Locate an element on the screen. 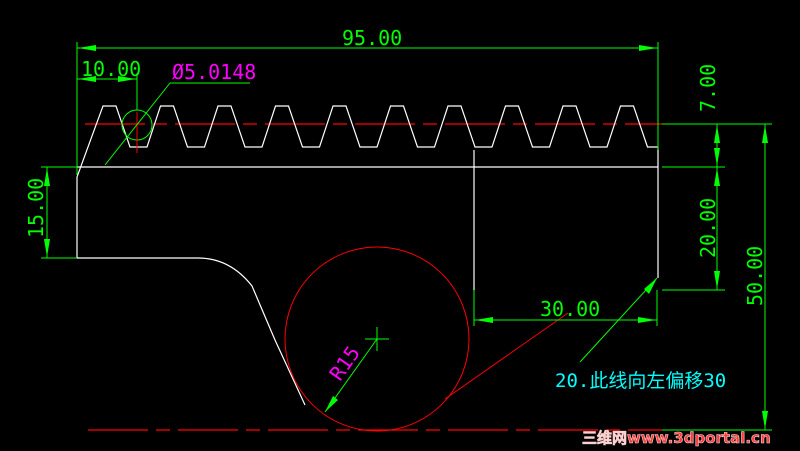 Image resolution: width=800 pixels, height=451 pixels. diameter-label: Ø5.0148 is located at coordinates (214, 72).